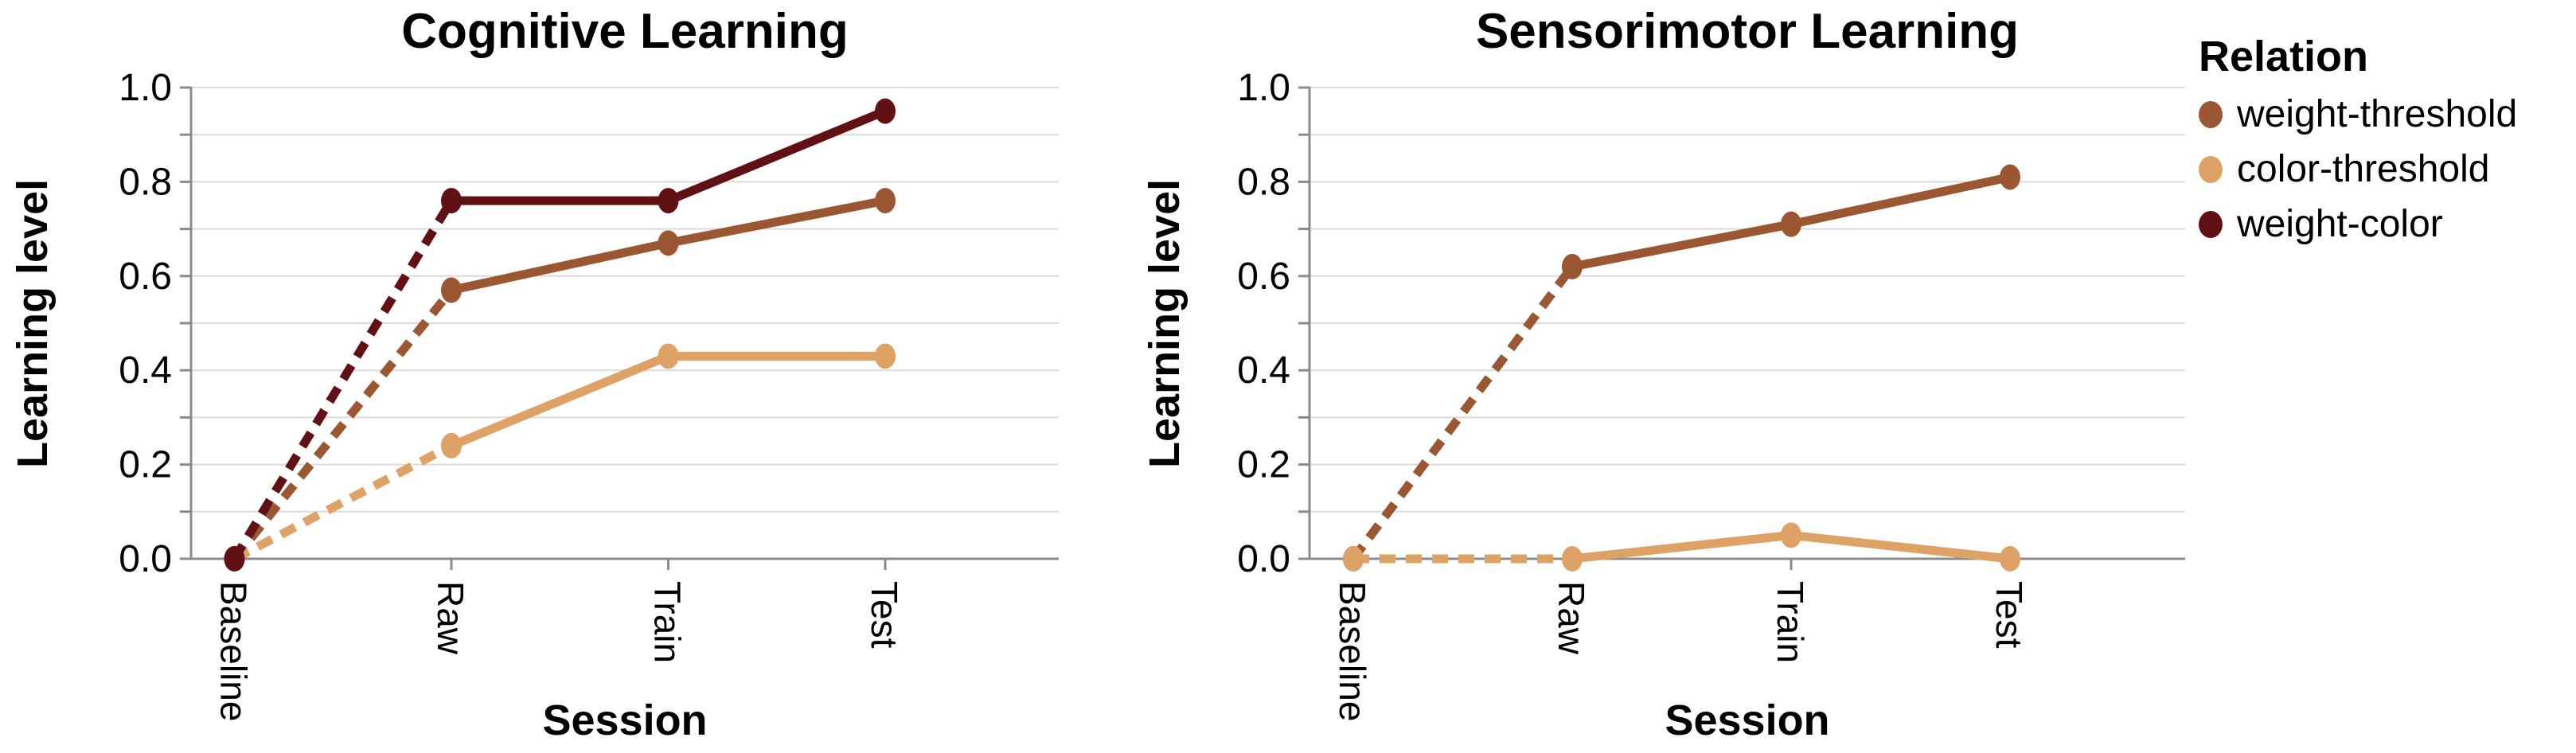 The width and height of the screenshot is (2576, 753). I want to click on series-line-dashed-color-threshold, so click(343, 502).